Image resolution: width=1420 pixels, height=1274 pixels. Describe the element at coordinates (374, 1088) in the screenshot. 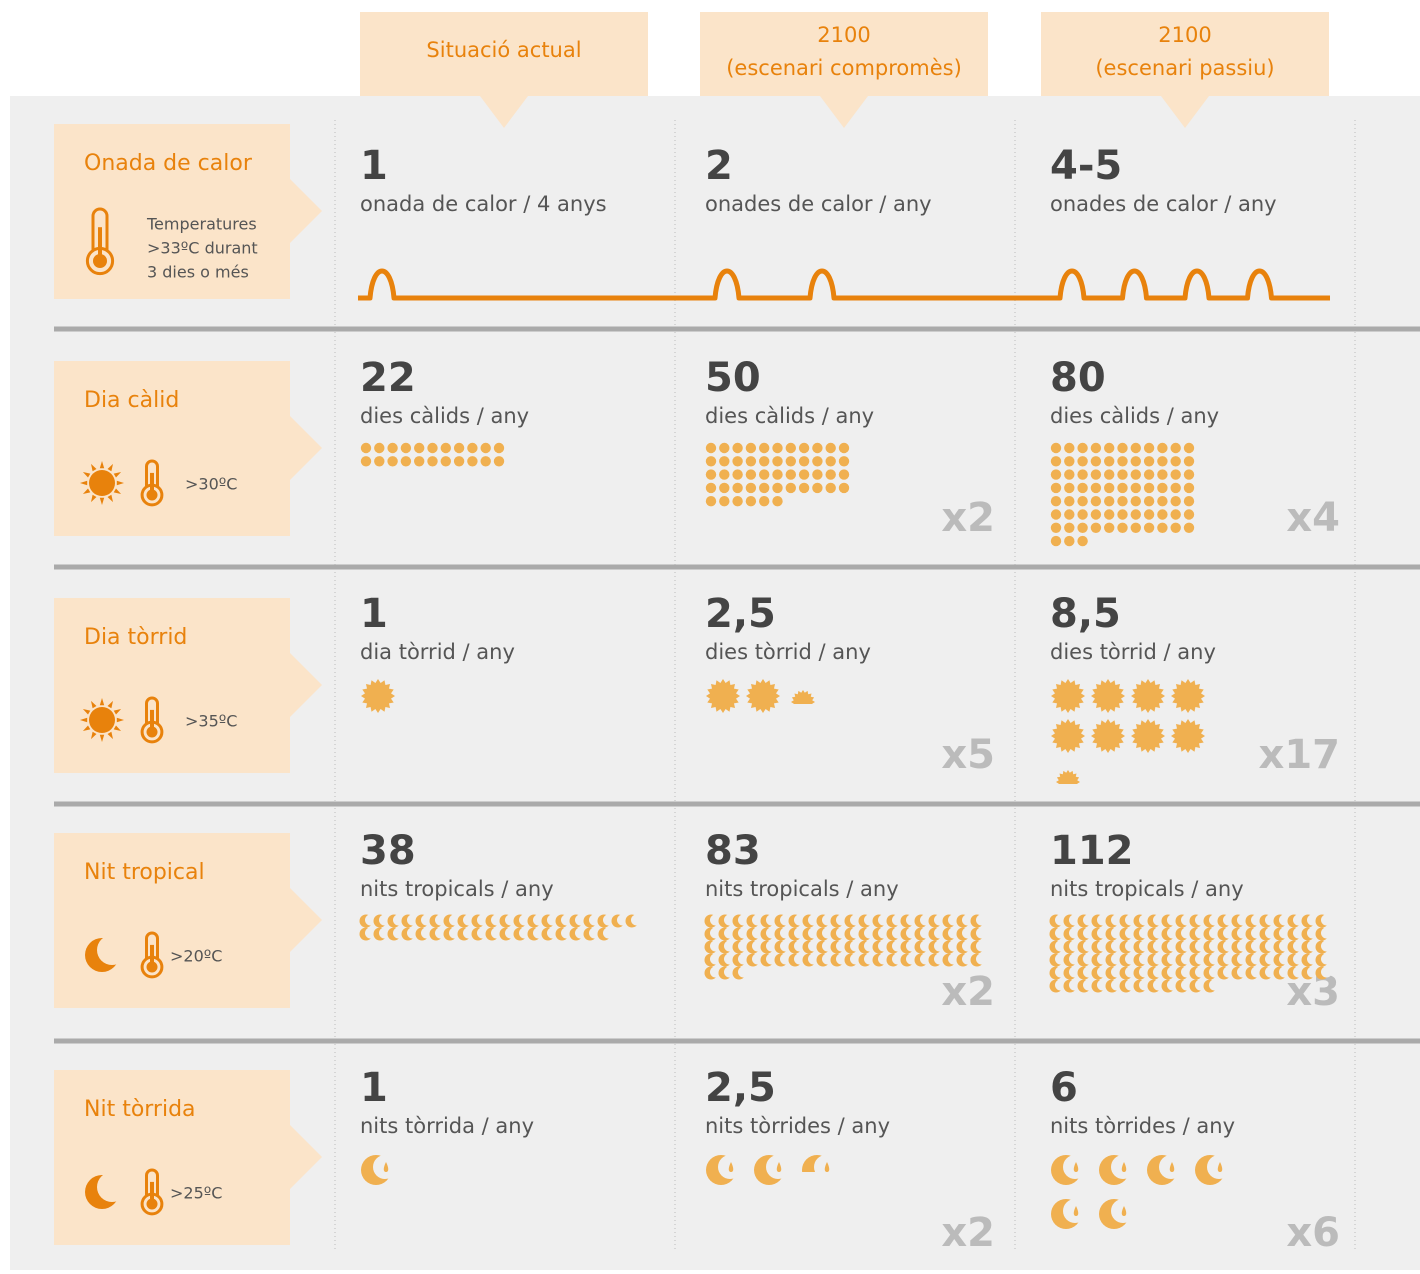

I see `cell-value: 1` at that location.